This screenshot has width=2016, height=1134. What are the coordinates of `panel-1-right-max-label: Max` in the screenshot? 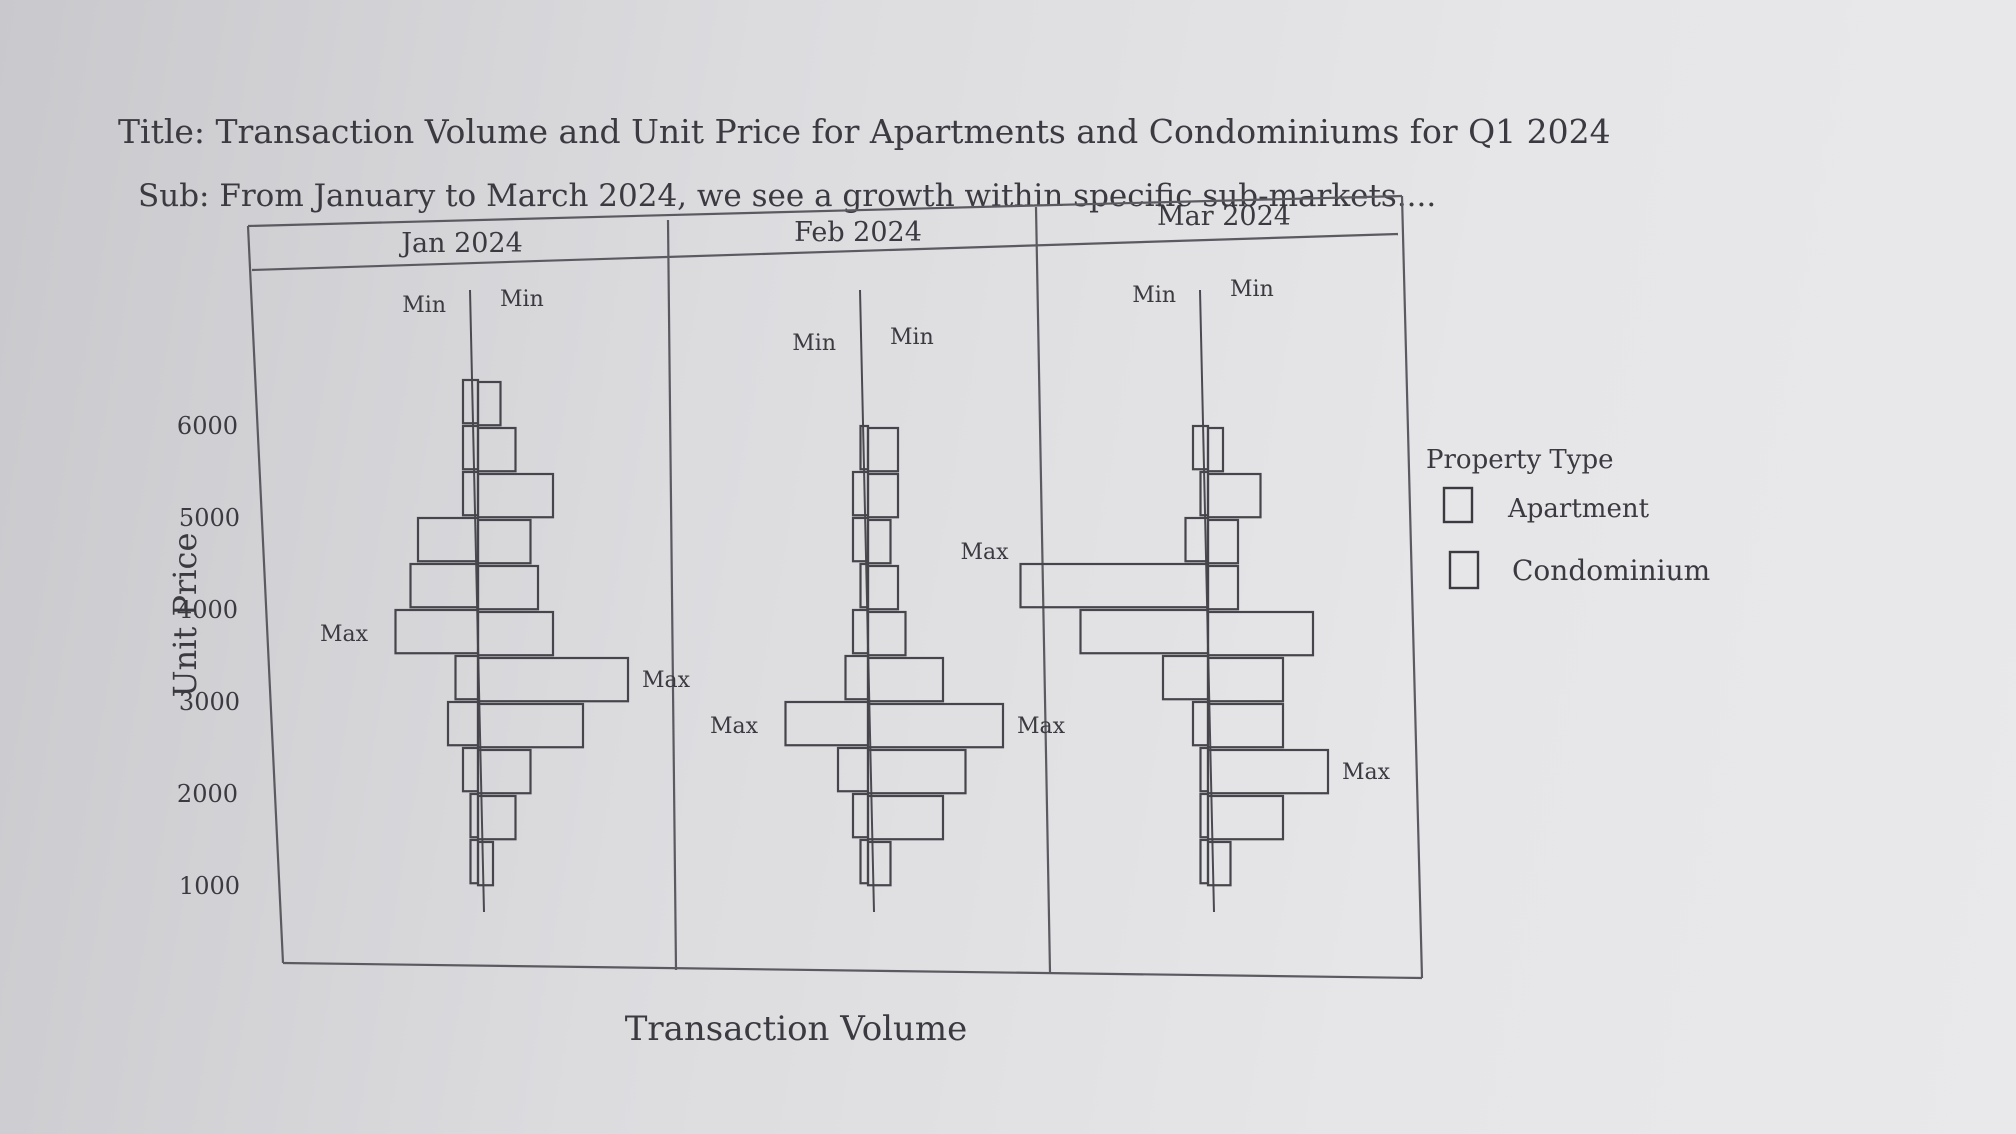 It's located at (1041, 726).